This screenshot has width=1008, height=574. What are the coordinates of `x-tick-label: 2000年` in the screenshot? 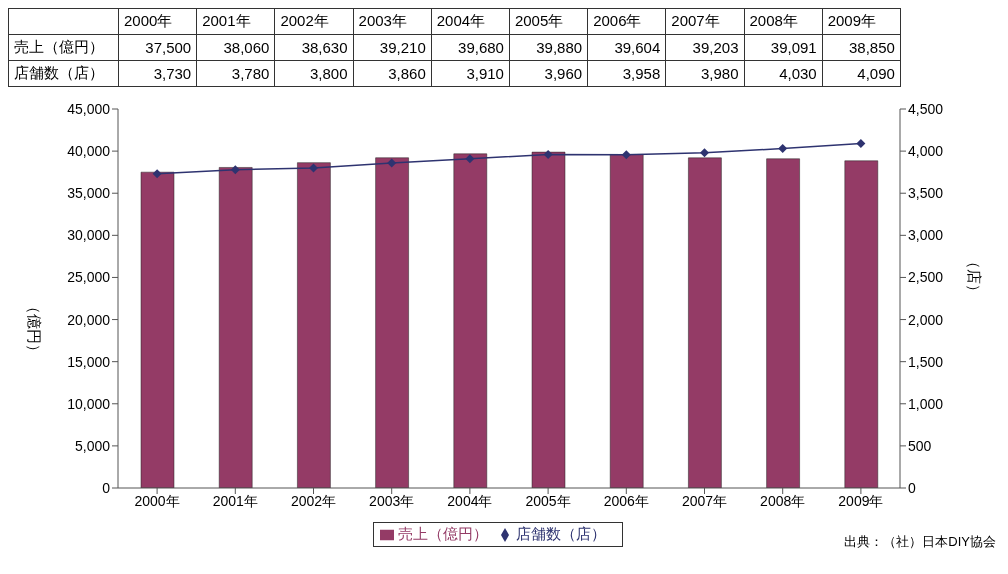 It's located at (157, 500).